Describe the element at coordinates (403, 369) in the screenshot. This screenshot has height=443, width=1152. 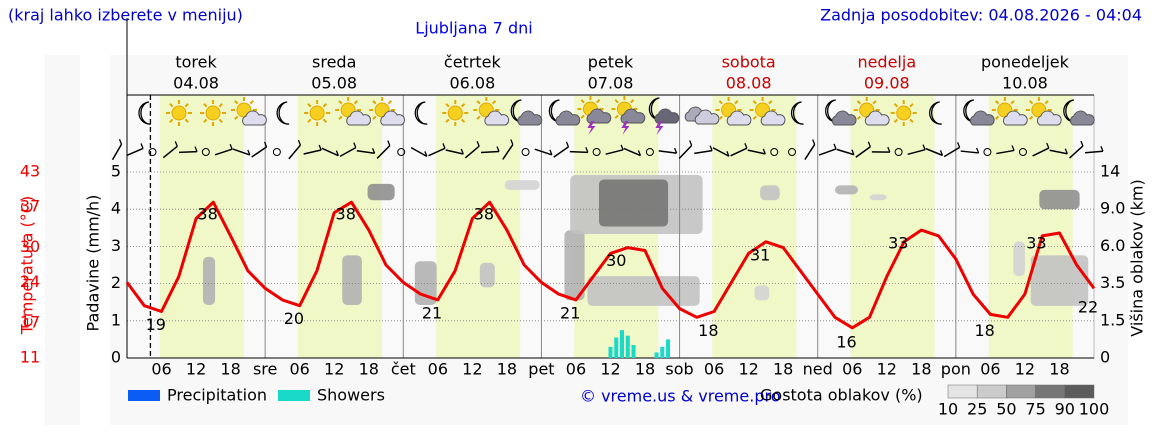
I see `x-tick-label: čet` at that location.